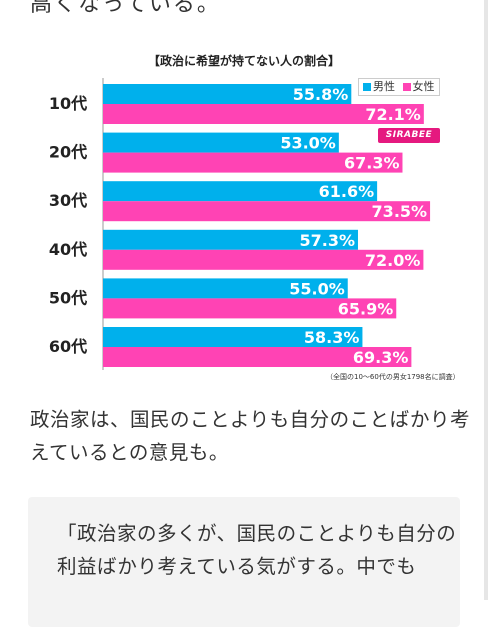 The height and width of the screenshot is (627, 488). I want to click on data-label-male: 55.0%, so click(317, 288).